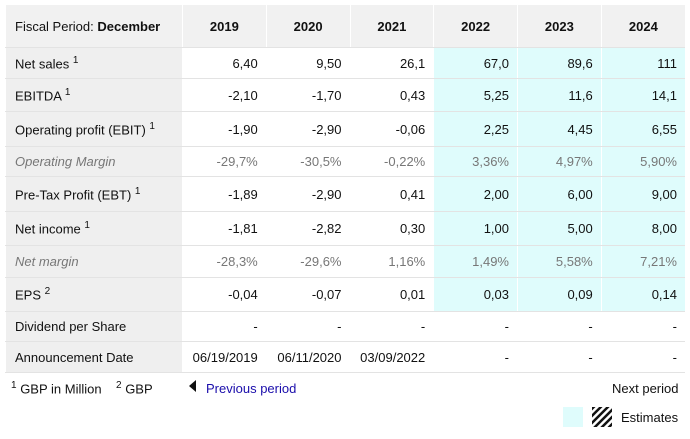 The image size is (690, 439). What do you see at coordinates (559, 161) in the screenshot?
I see `value-cell: 4,97%` at bounding box center [559, 161].